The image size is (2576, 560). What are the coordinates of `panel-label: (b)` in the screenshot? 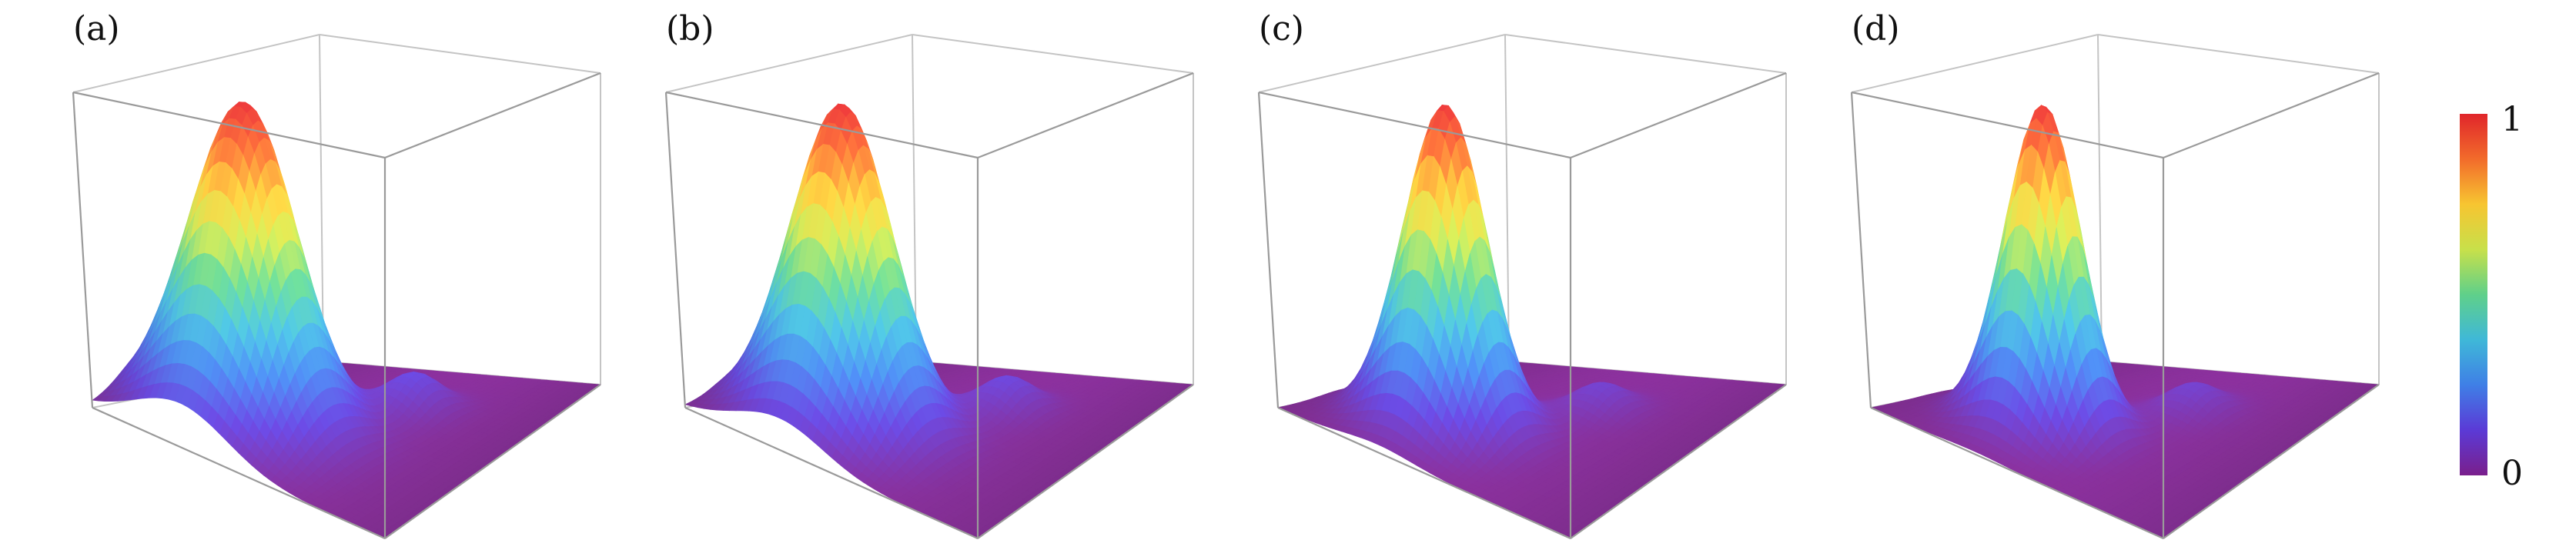 It's located at (690, 29).